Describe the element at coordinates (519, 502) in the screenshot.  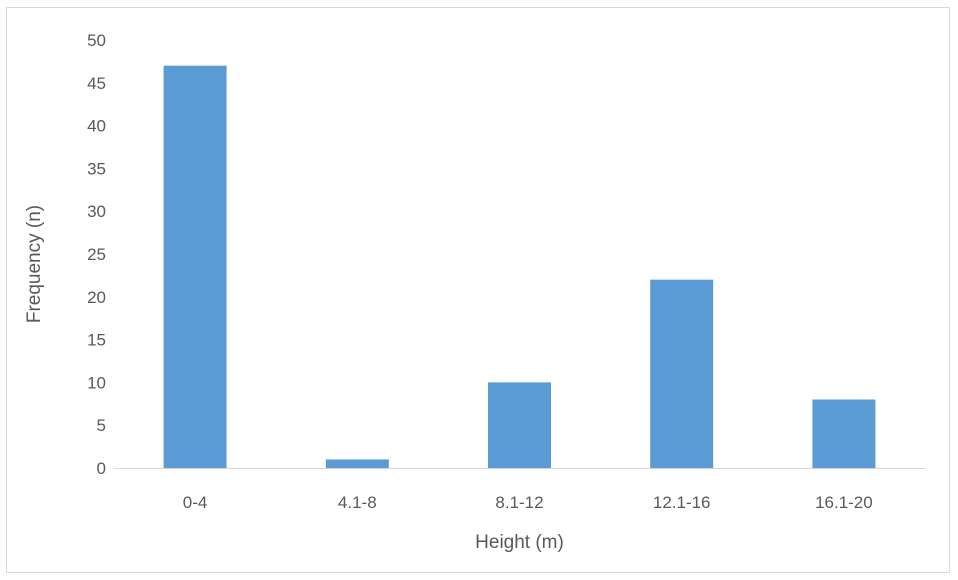
I see `x-tick-label: 8.1-12` at that location.